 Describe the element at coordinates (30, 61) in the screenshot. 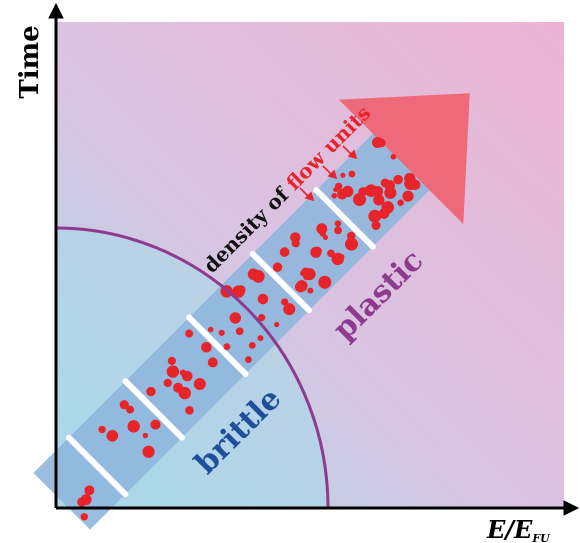

I see `y-axis-label: Time` at that location.